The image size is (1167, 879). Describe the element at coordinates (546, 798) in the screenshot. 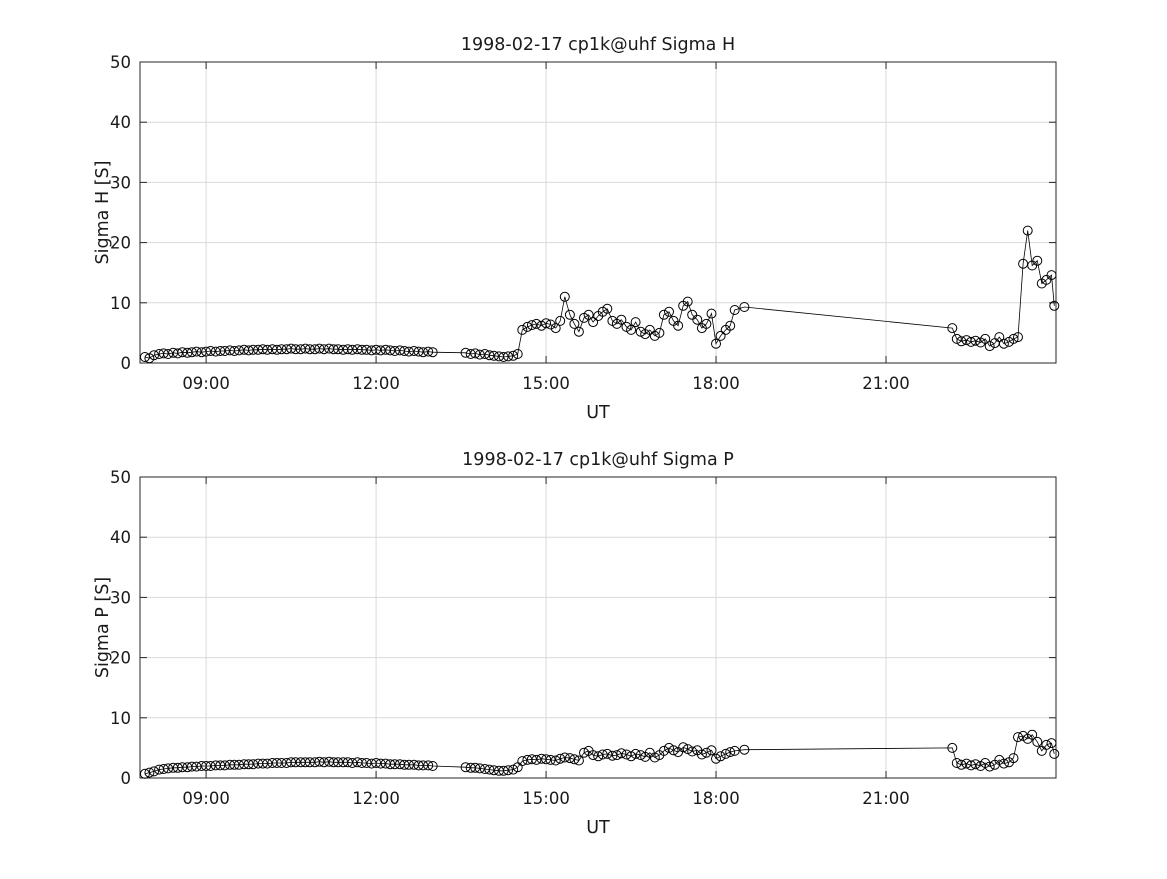

I see `x-tick-label: 15:00` at that location.